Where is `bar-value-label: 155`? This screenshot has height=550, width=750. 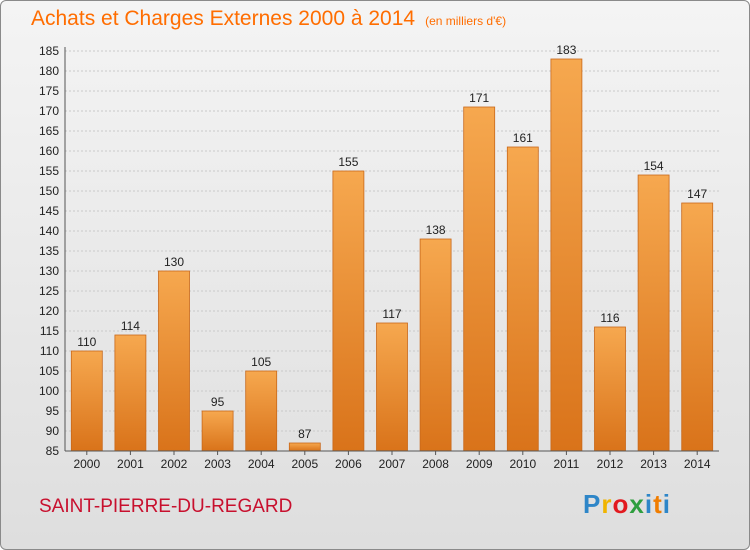
bar-value-label: 155 is located at coordinates (348, 162).